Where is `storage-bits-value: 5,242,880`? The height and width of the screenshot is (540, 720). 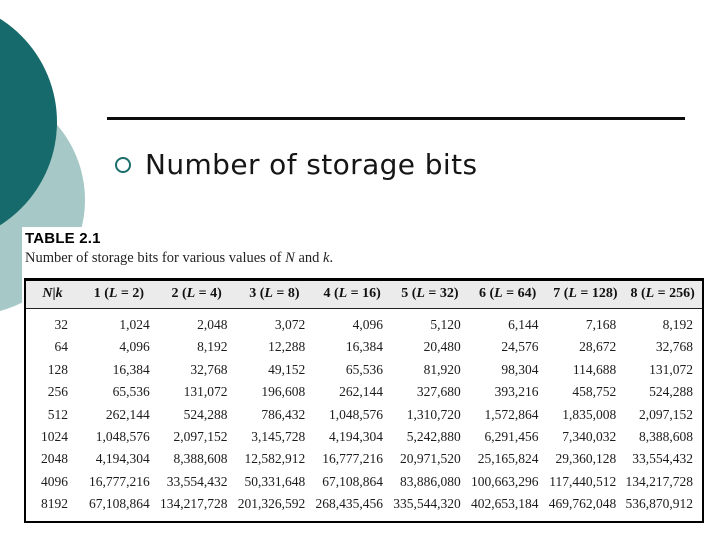
storage-bits-value: 5,242,880 is located at coordinates (433, 436).